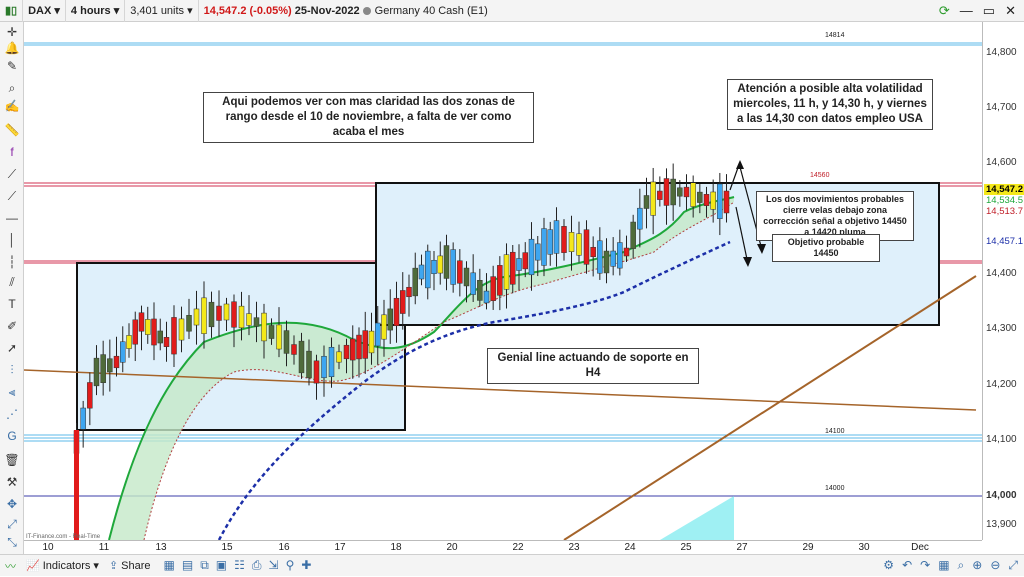 The image size is (1024, 577). Describe the element at coordinates (290, 565) in the screenshot. I see `zoom-icon: ⚲` at that location.